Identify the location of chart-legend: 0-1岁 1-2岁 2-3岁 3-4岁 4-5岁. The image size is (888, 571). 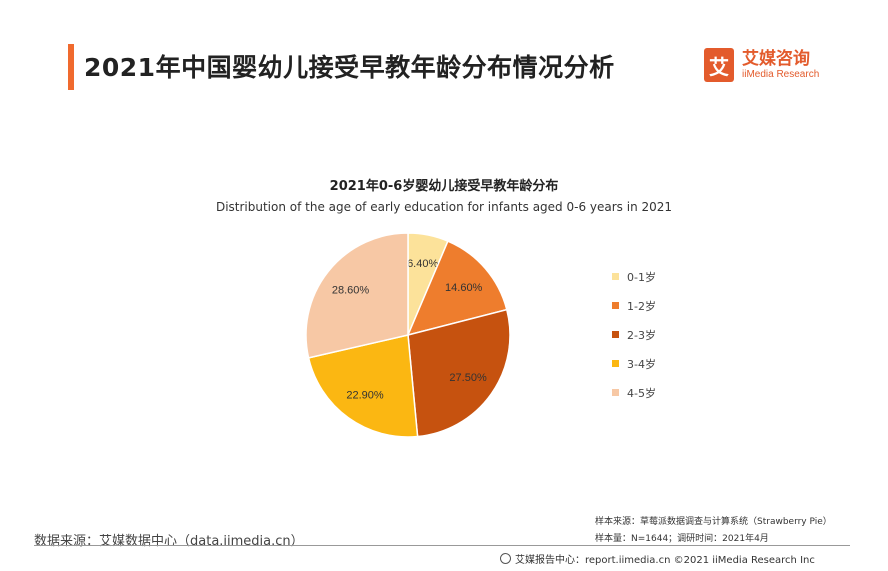
(634, 334).